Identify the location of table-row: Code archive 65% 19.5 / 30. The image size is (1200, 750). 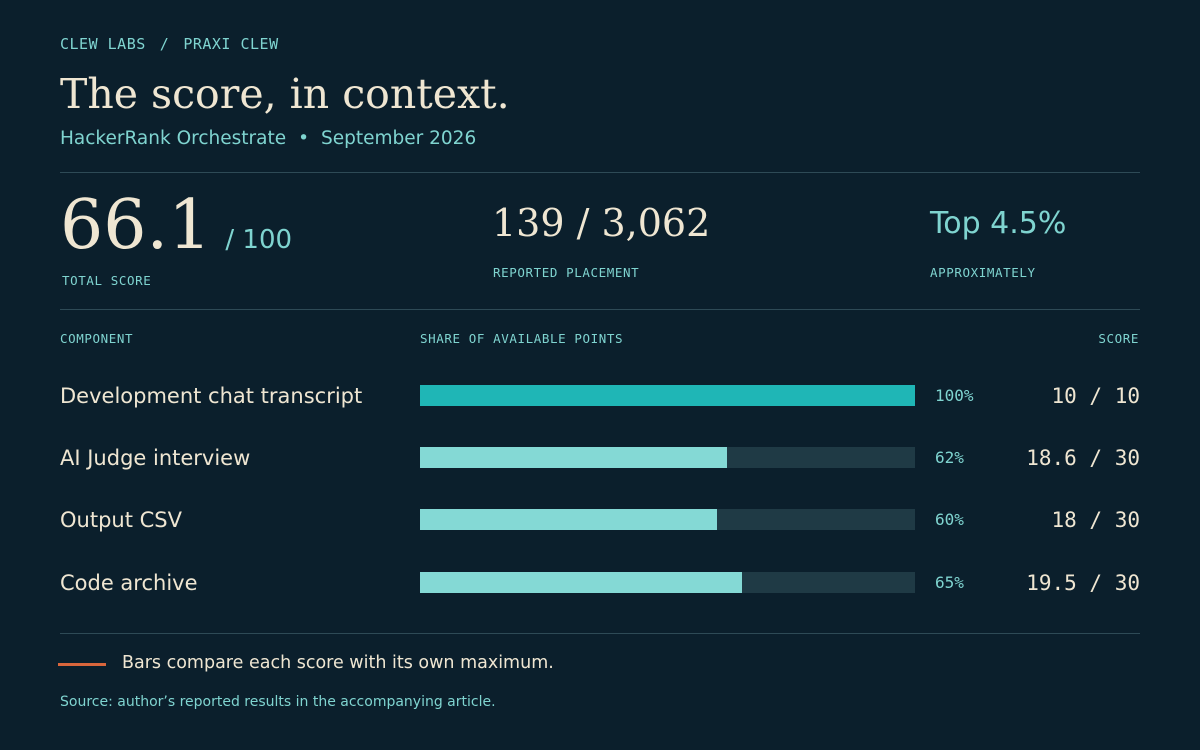
(600, 583).